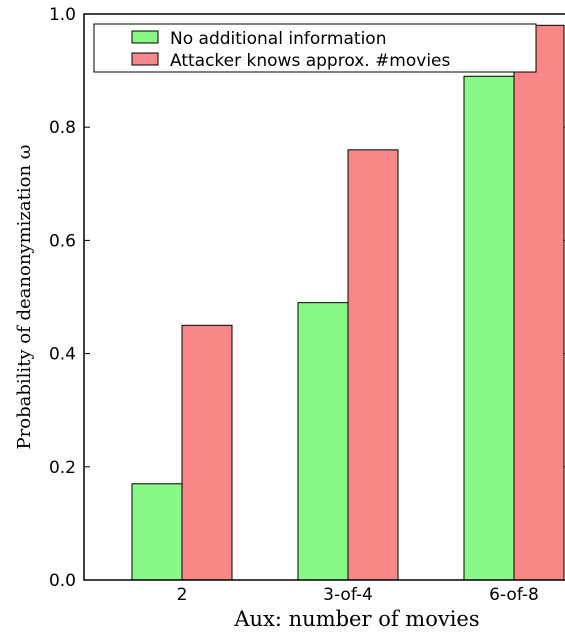 The width and height of the screenshot is (565, 633). What do you see at coordinates (62, 468) in the screenshot?
I see `y-tick-label: 0.2` at bounding box center [62, 468].